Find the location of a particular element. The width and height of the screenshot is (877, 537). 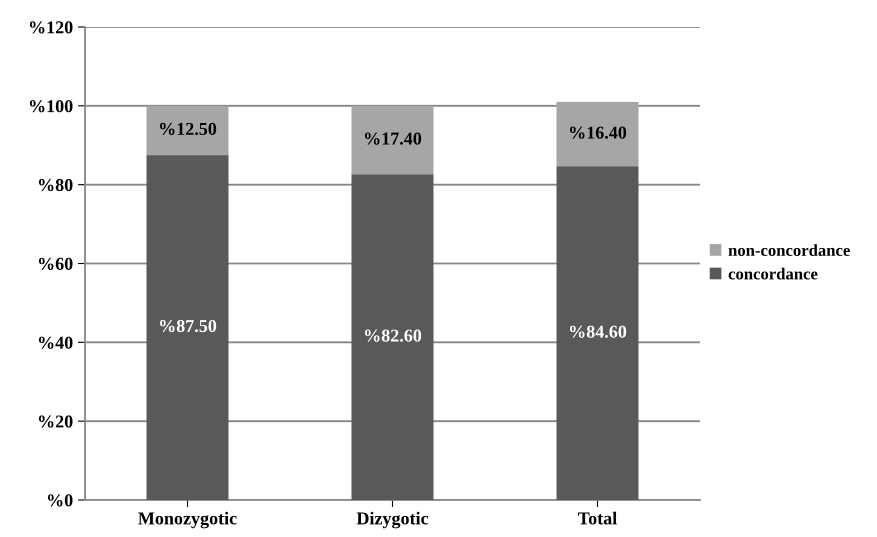

y-tick-label: %20 is located at coordinates (55, 421).